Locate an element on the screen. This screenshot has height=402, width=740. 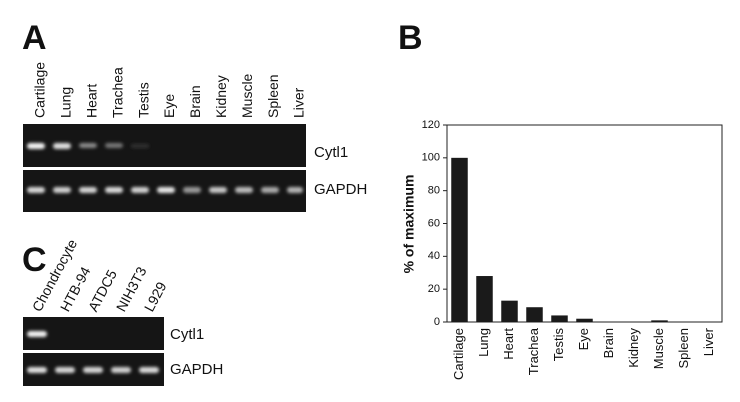
y-tick-label: 120 is located at coordinates (431, 125).